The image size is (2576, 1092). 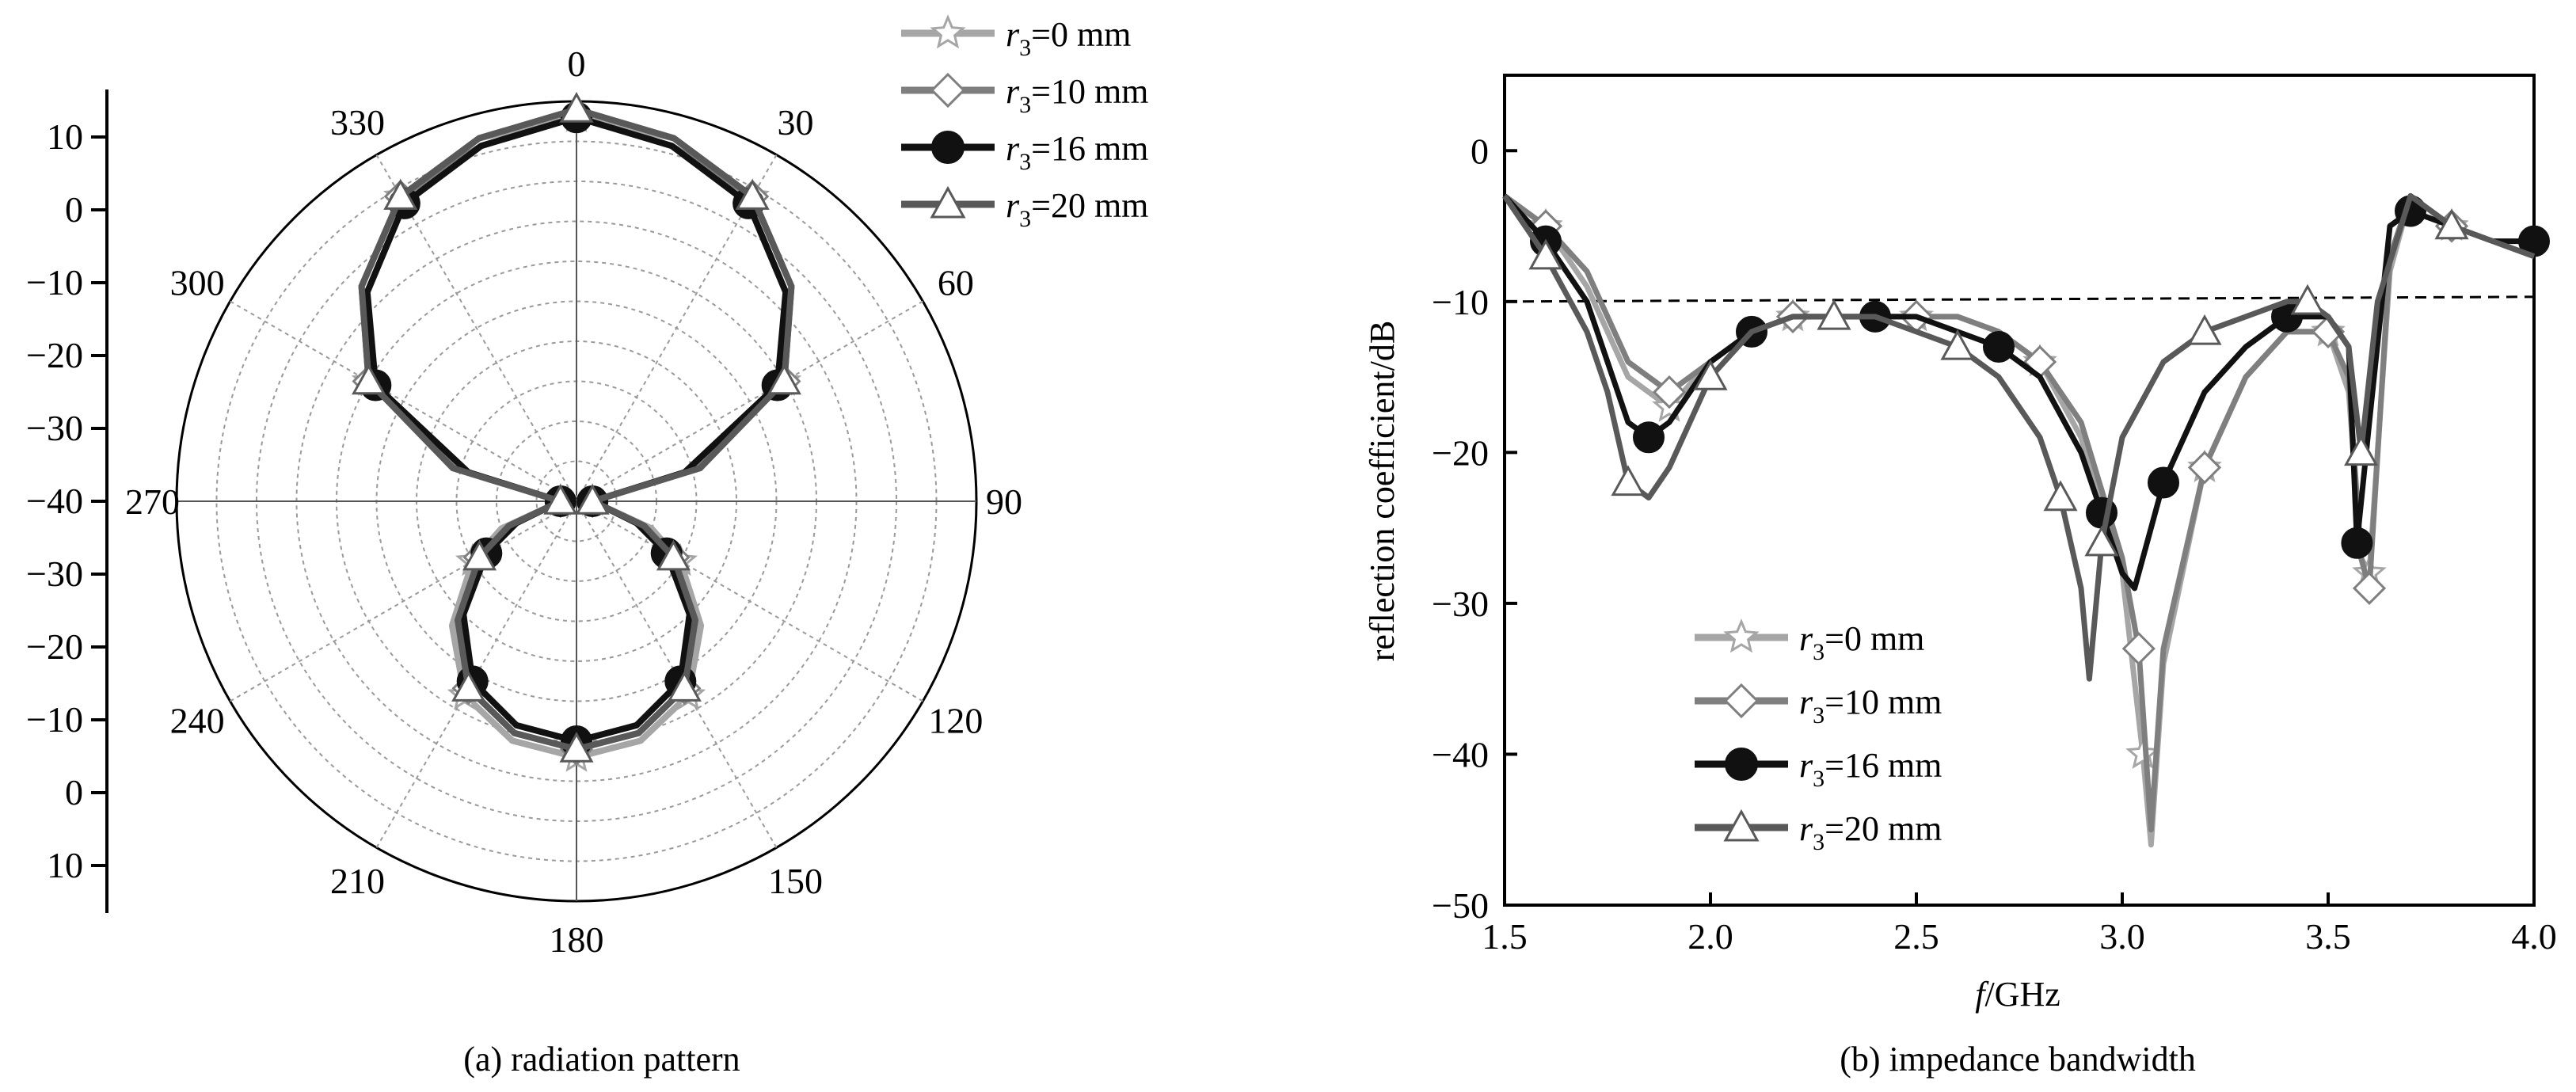 I want to click on polar-angle-tick: 180, so click(x=577, y=940).